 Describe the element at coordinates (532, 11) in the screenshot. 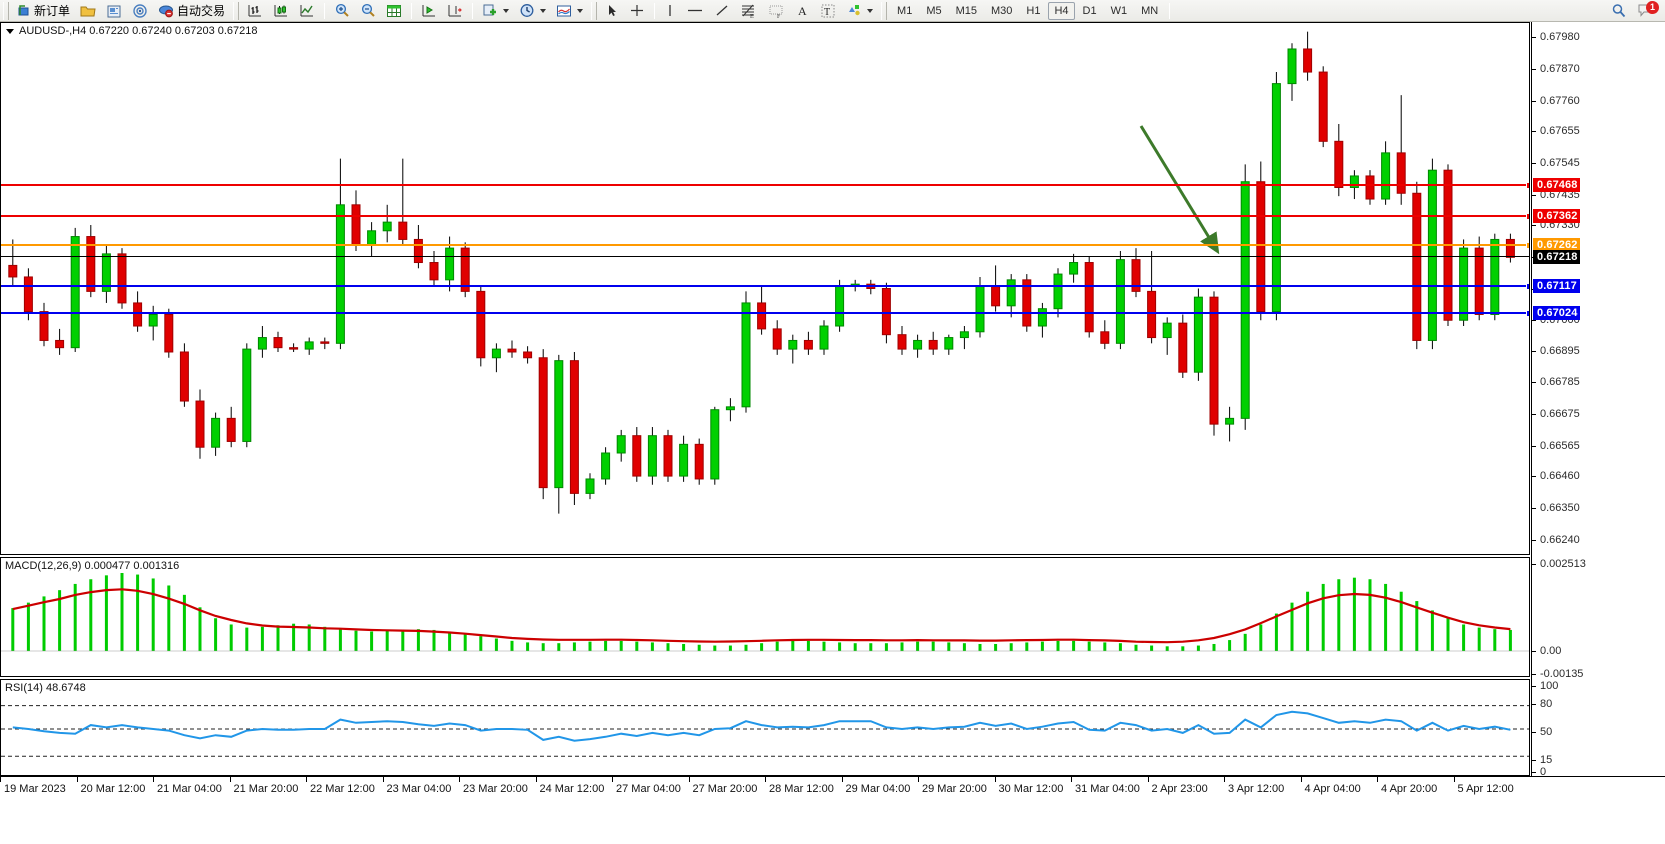

I see `period-button` at that location.